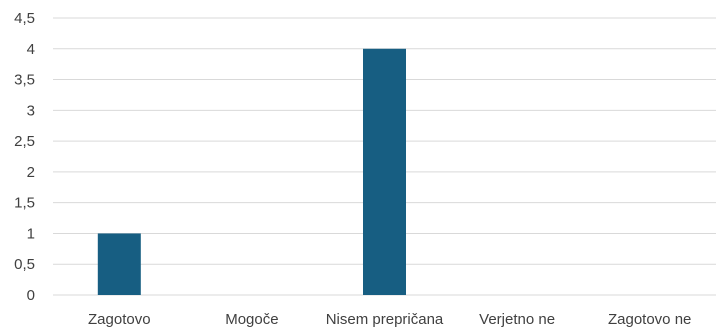  Describe the element at coordinates (24, 203) in the screenshot. I see `y-tick-label: 1,5` at that location.